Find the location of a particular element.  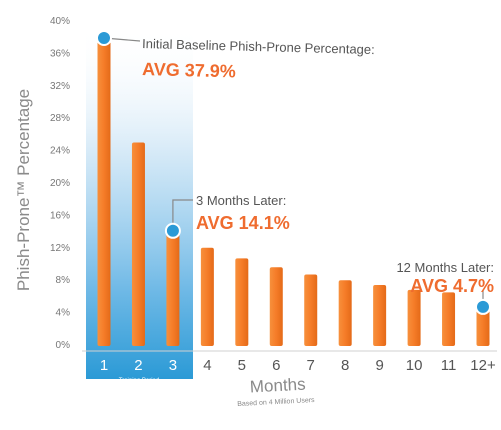

y-tick-label: 8% is located at coordinates (63, 280).